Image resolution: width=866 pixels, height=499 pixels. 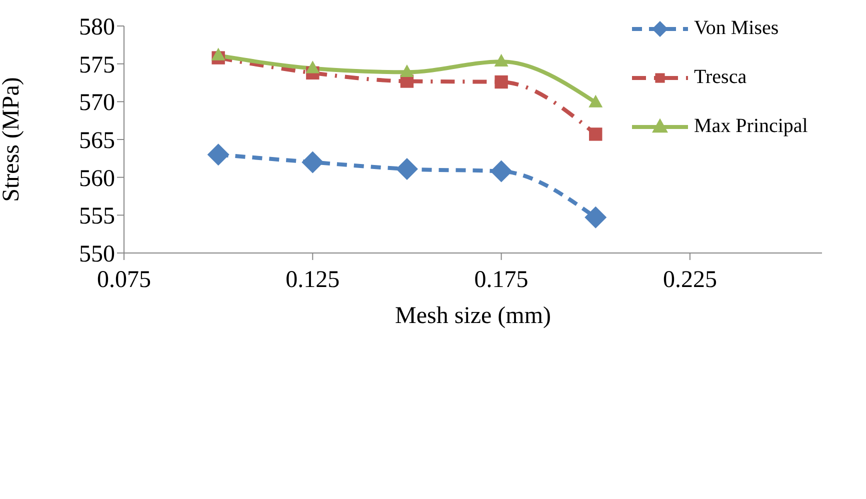 I want to click on y-tick-label: 575, so click(x=97, y=65).